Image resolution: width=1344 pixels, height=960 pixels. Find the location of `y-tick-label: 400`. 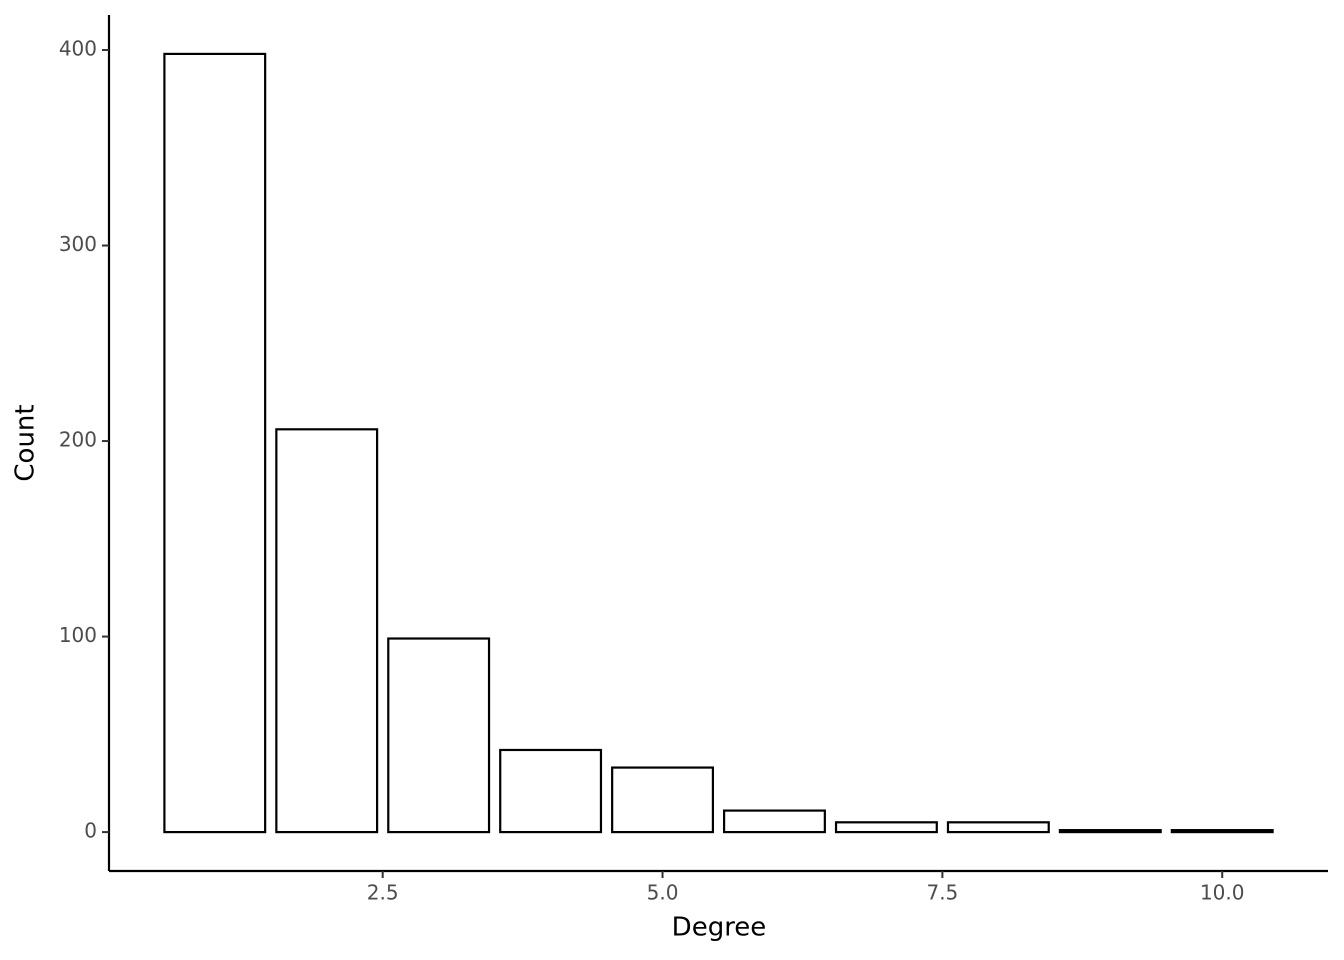

y-tick-label: 400 is located at coordinates (78, 48).